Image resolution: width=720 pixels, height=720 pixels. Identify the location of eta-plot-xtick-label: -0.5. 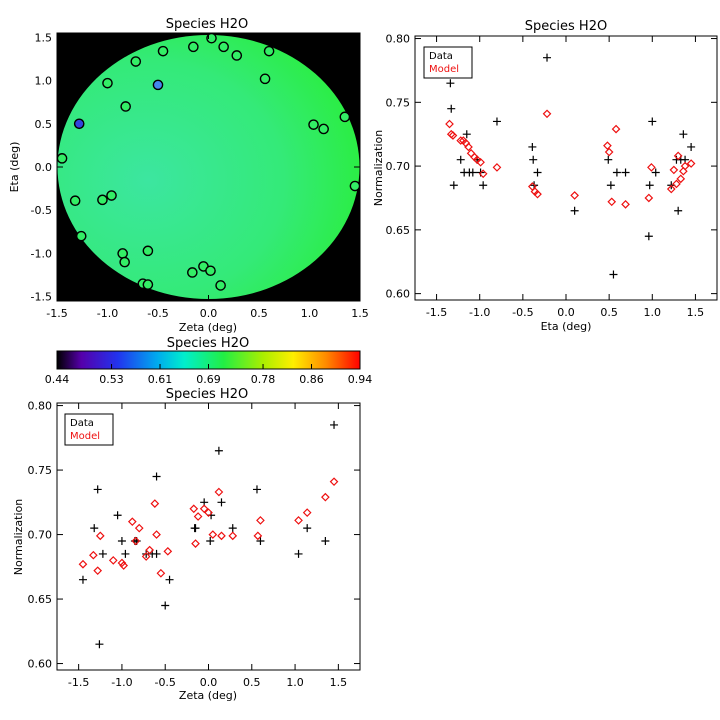
(522, 312).